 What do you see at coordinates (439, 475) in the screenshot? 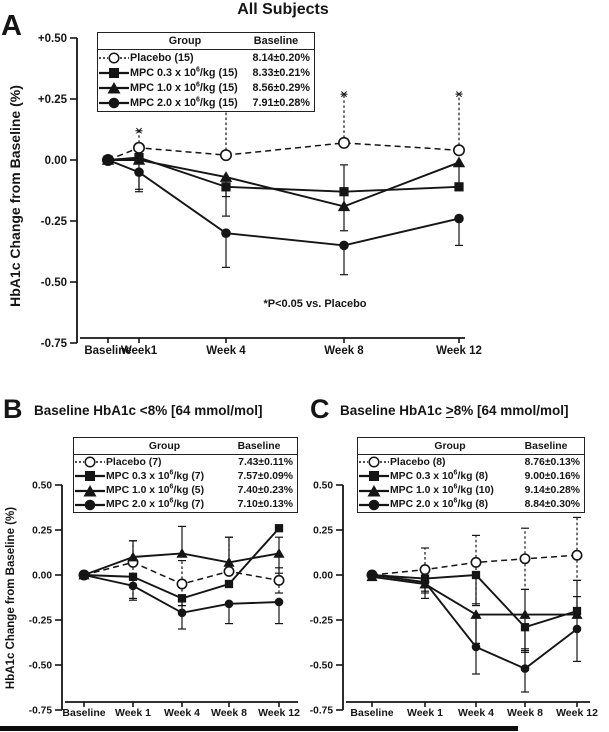
I see `legend-row-label: MPC 0.3 x 106/kg (8)` at bounding box center [439, 475].